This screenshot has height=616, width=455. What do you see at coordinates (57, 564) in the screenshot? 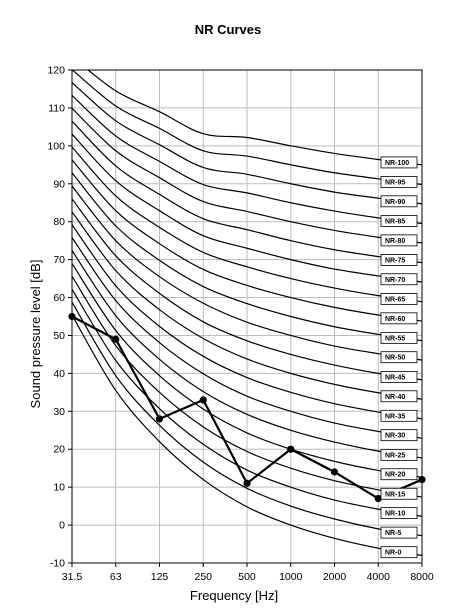
I see `y-tick-label: -10` at bounding box center [57, 564].